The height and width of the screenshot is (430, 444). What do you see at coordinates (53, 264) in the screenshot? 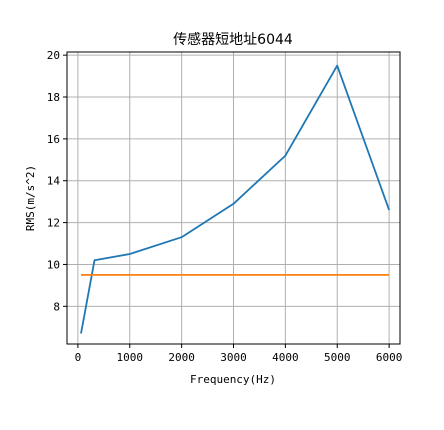
I see `y-tick-label: 10` at bounding box center [53, 264].